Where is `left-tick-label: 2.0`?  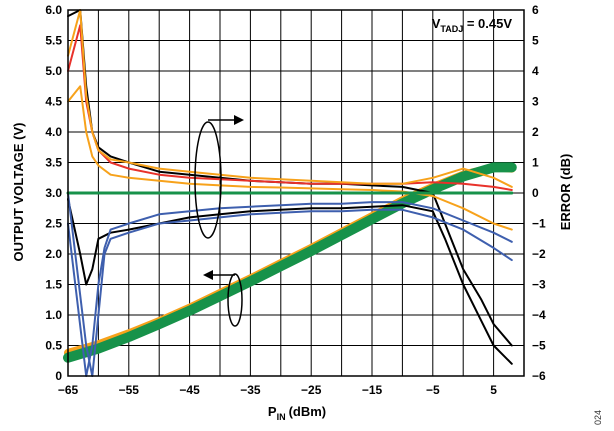 left-tick-label: 2.0 is located at coordinates (53, 254).